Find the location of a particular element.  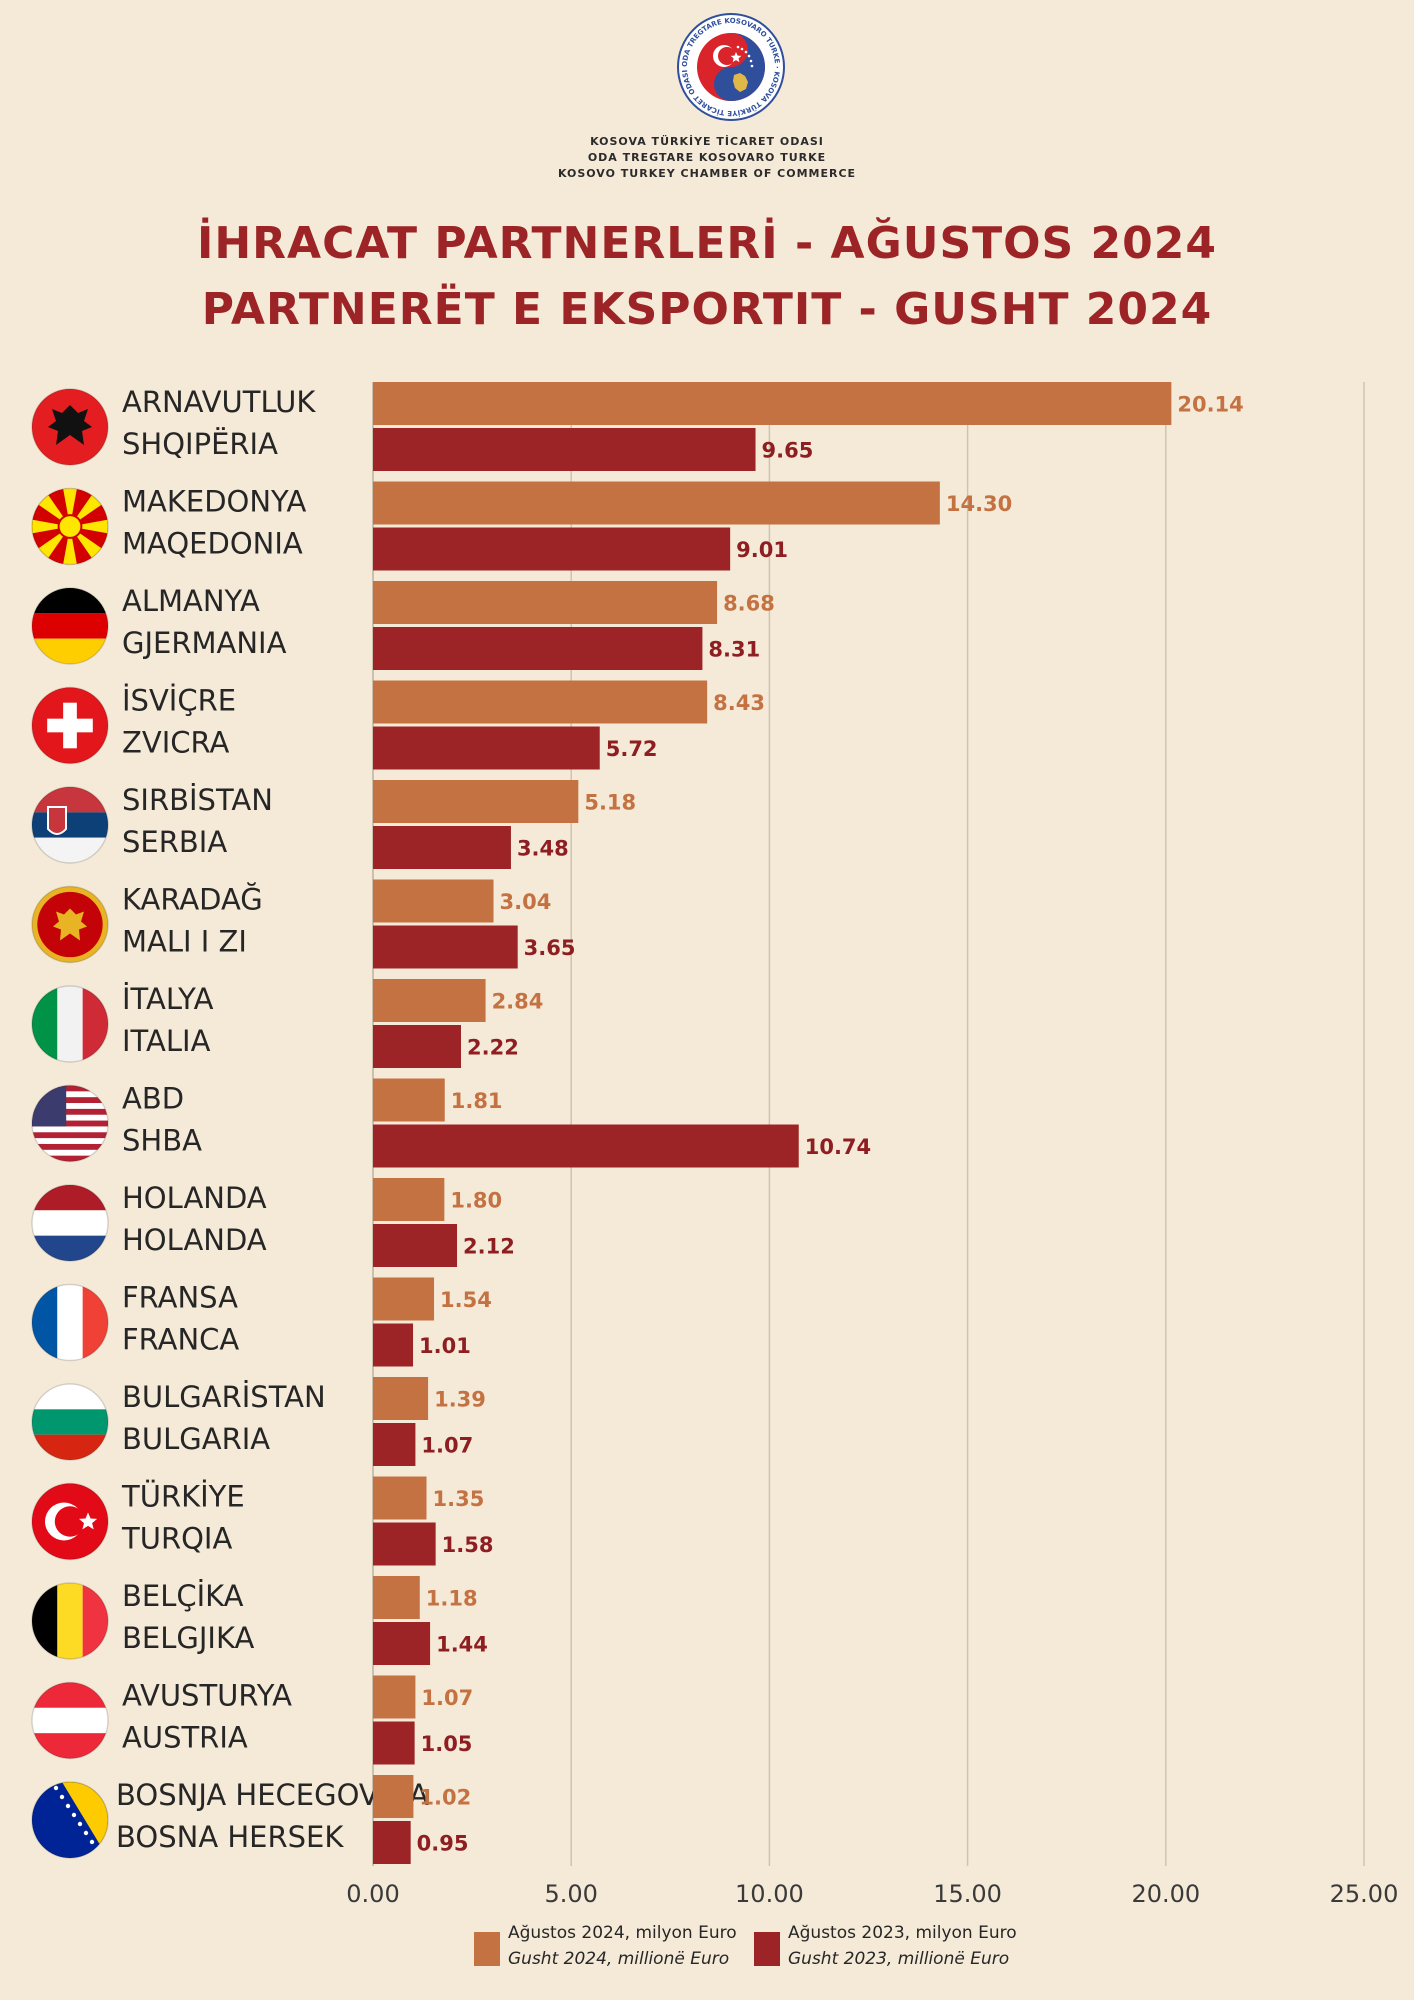

data-label-2024: 20.14 is located at coordinates (1210, 405).